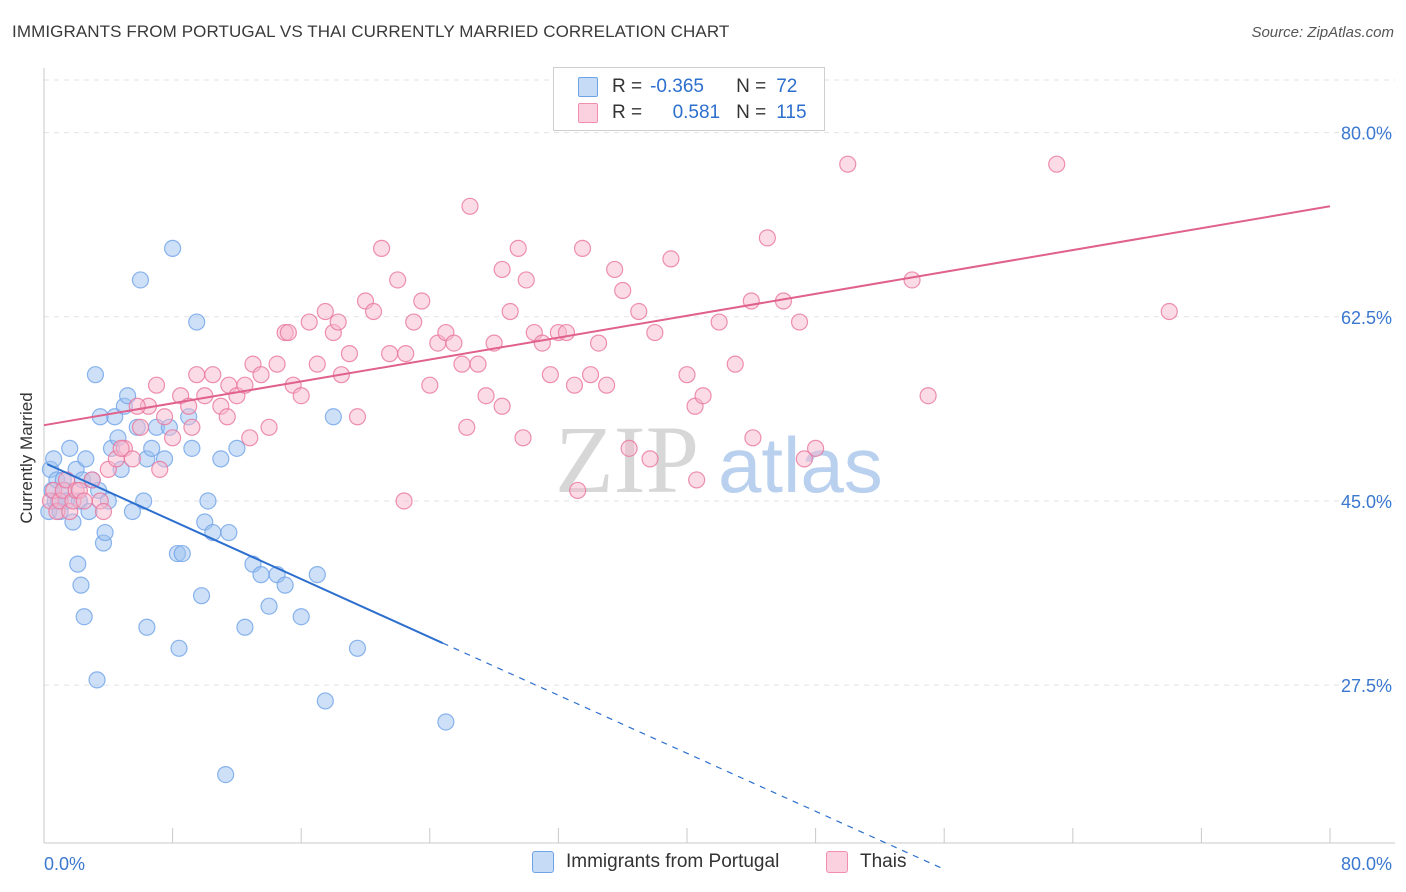 The image size is (1406, 892). I want to click on n-value-thais: 115, so click(791, 112).